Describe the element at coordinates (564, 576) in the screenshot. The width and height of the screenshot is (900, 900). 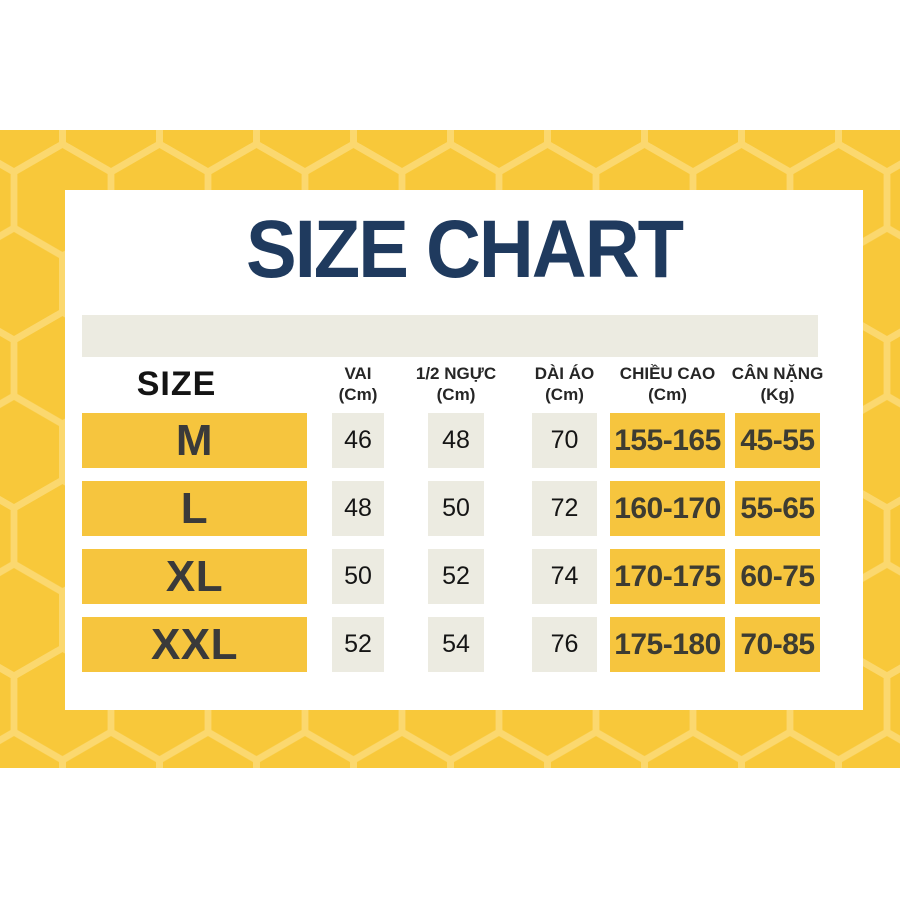
I see `dai-ao-cell: 74` at that location.